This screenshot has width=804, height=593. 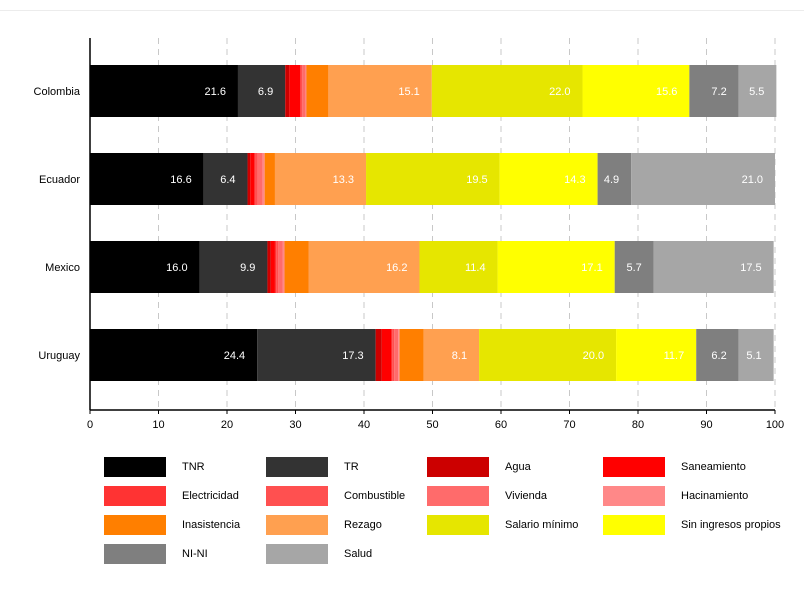 What do you see at coordinates (90, 425) in the screenshot?
I see `x-tick-label: 0` at bounding box center [90, 425].